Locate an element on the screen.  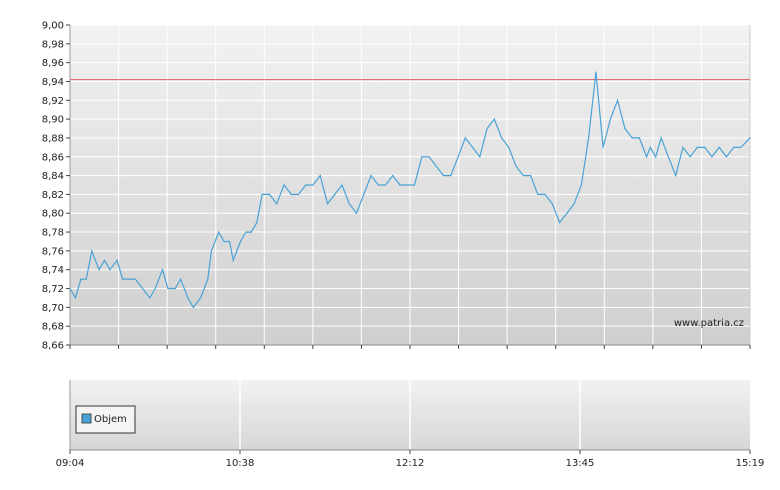
y-tick-label: 8,84 is located at coordinates (53, 176).